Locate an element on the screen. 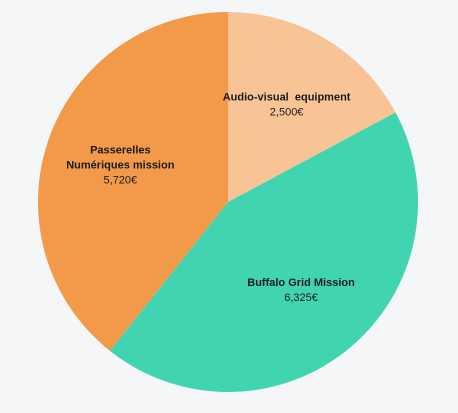 The image size is (458, 413). slice-label-title: Audio-visual equipment is located at coordinates (287, 98).